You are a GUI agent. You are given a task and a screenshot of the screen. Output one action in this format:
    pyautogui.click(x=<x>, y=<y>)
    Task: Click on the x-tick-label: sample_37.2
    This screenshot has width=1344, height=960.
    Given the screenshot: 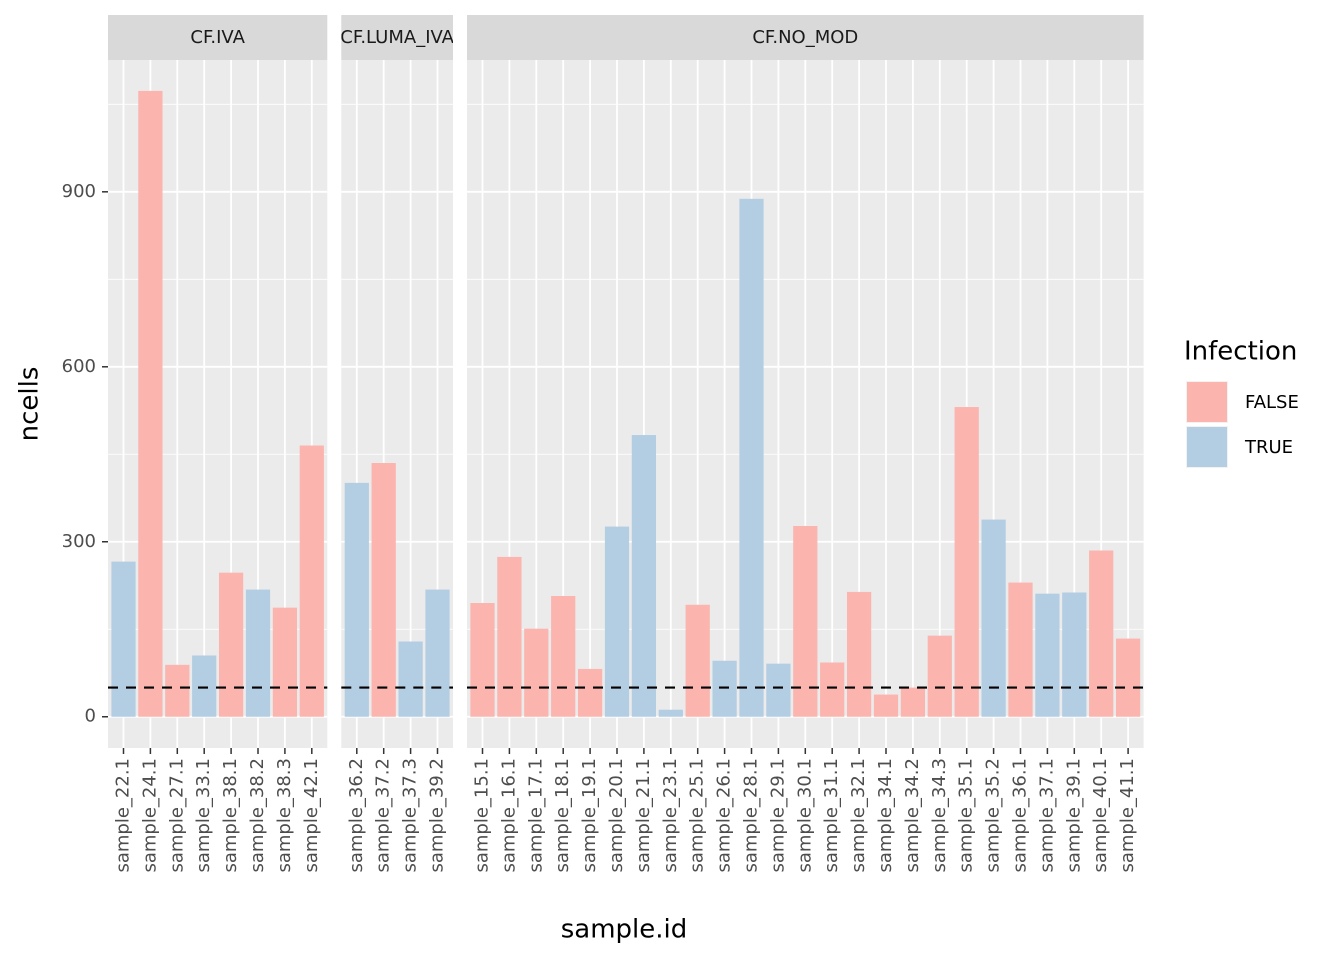 What is the action you would take?
    pyautogui.click(x=383, y=815)
    